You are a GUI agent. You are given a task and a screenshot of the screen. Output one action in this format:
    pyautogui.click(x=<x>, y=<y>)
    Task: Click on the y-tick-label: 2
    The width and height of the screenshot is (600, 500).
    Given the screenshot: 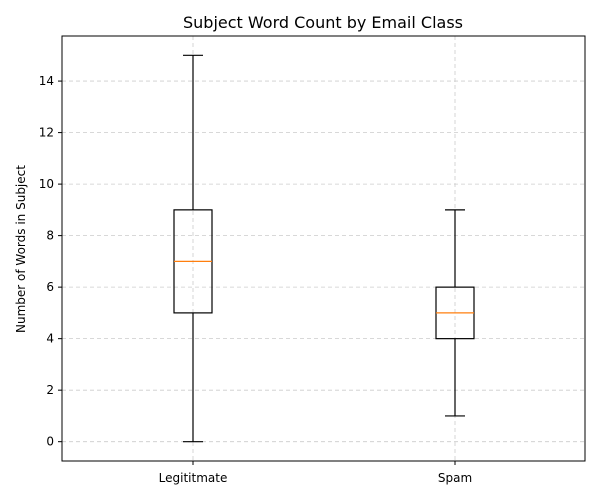 What is the action you would take?
    pyautogui.click(x=50, y=390)
    